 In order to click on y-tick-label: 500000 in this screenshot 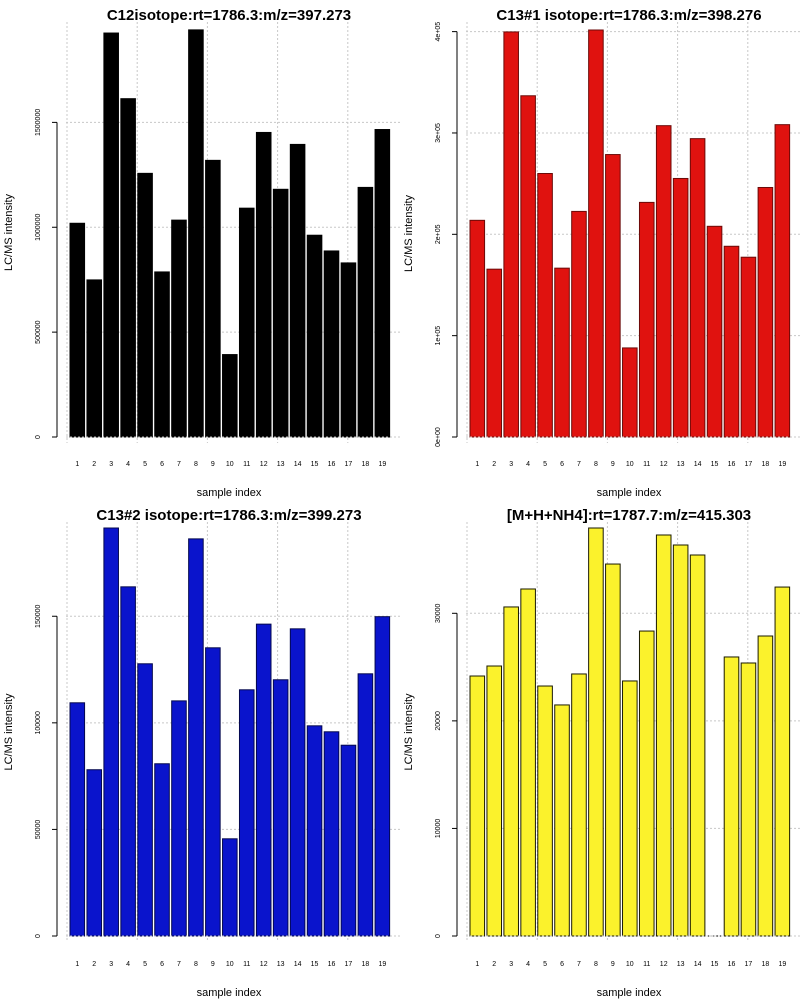, I will do `click(38, 331)`.